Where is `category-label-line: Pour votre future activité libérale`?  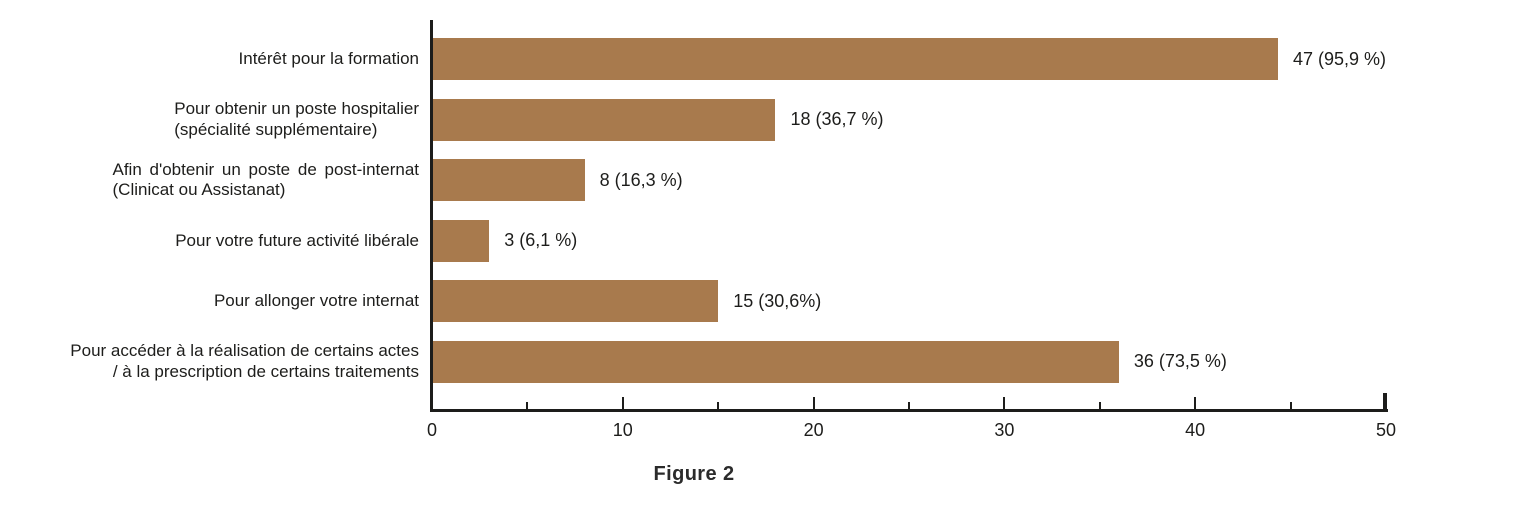
category-label-line: Pour votre future activité libérale is located at coordinates (297, 240).